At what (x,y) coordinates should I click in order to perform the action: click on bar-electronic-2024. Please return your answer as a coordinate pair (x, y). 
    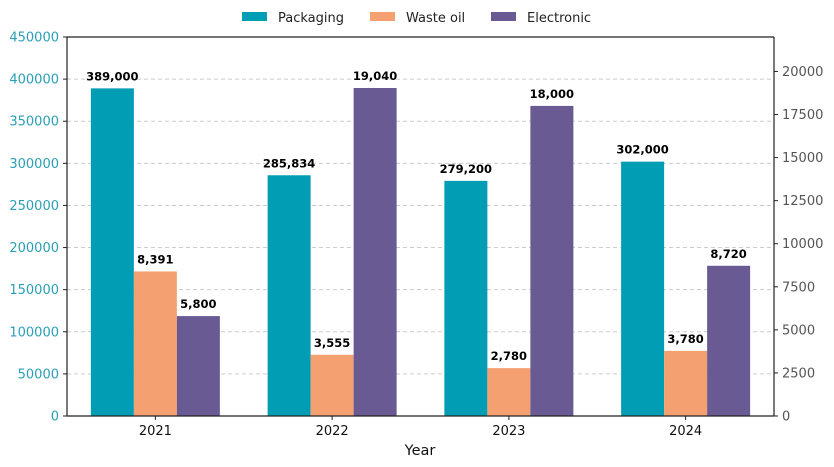
    Looking at the image, I should click on (729, 340).